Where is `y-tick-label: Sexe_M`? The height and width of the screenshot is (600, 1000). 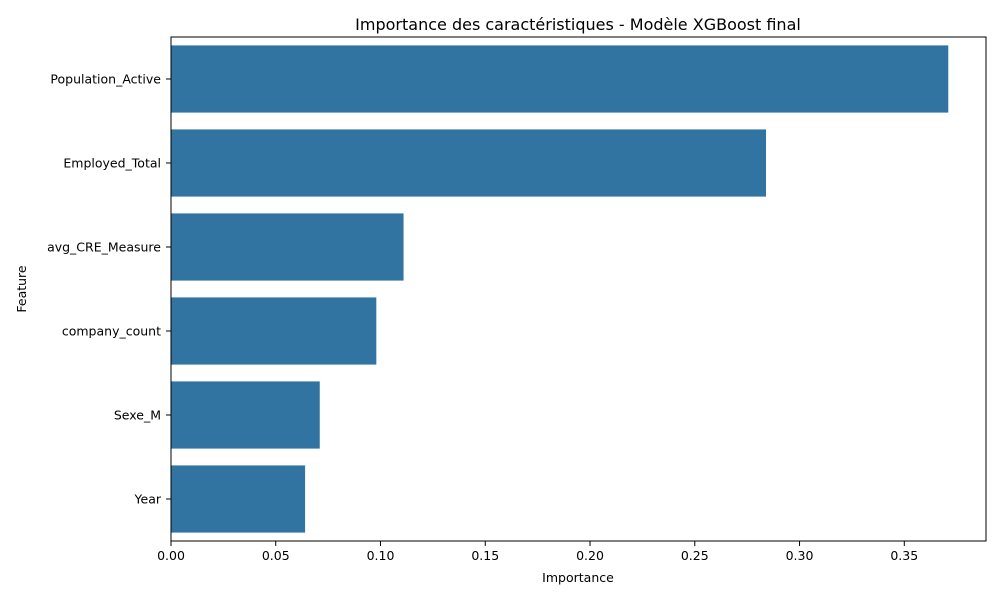 y-tick-label: Sexe_M is located at coordinates (137, 415).